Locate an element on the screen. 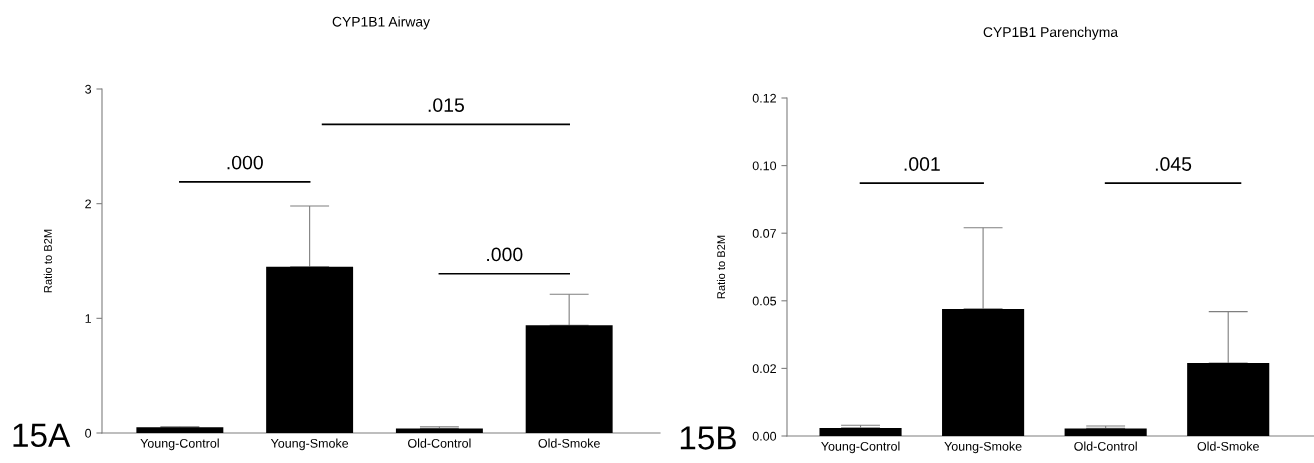  annotation: .045 is located at coordinates (1173, 164).